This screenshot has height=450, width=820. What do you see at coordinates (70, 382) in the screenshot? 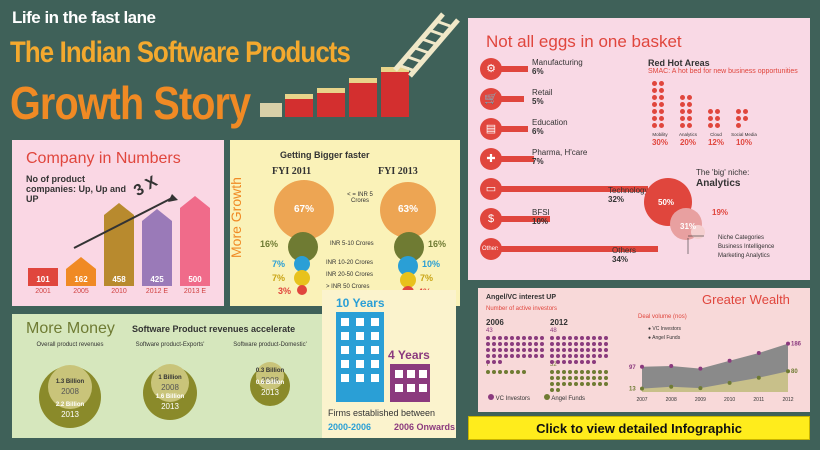
I see `money-2008-value: 1.3 Billion` at bounding box center [70, 382].